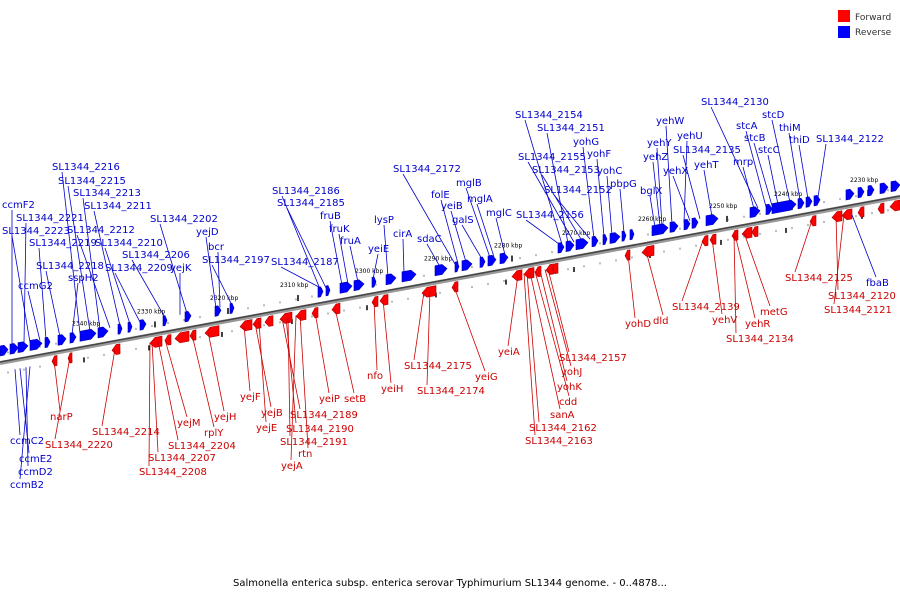  Describe the element at coordinates (156, 255) in the screenshot. I see `reverse-gene-label: SL1344_2206` at that location.